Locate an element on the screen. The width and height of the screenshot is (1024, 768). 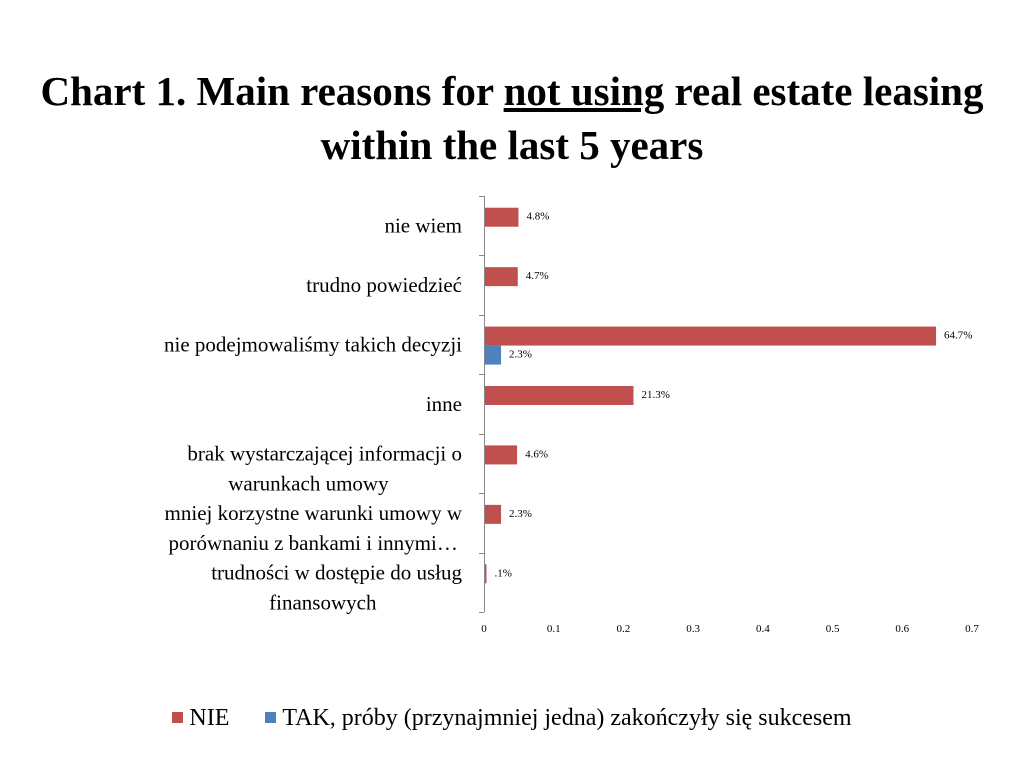
category-label-line: nie podejmowaliśmy takich decyzji is located at coordinates (313, 345).